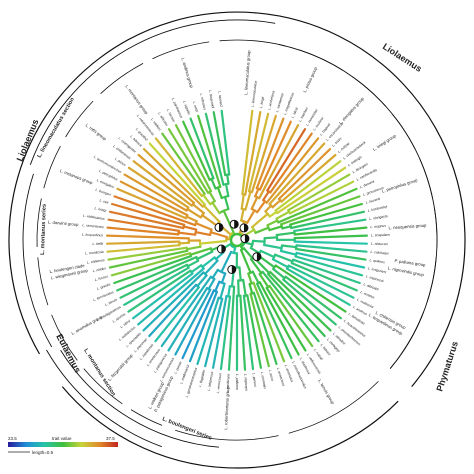 The image size is (474, 474). I want to click on legend-max: 37.5, so click(110, 438).